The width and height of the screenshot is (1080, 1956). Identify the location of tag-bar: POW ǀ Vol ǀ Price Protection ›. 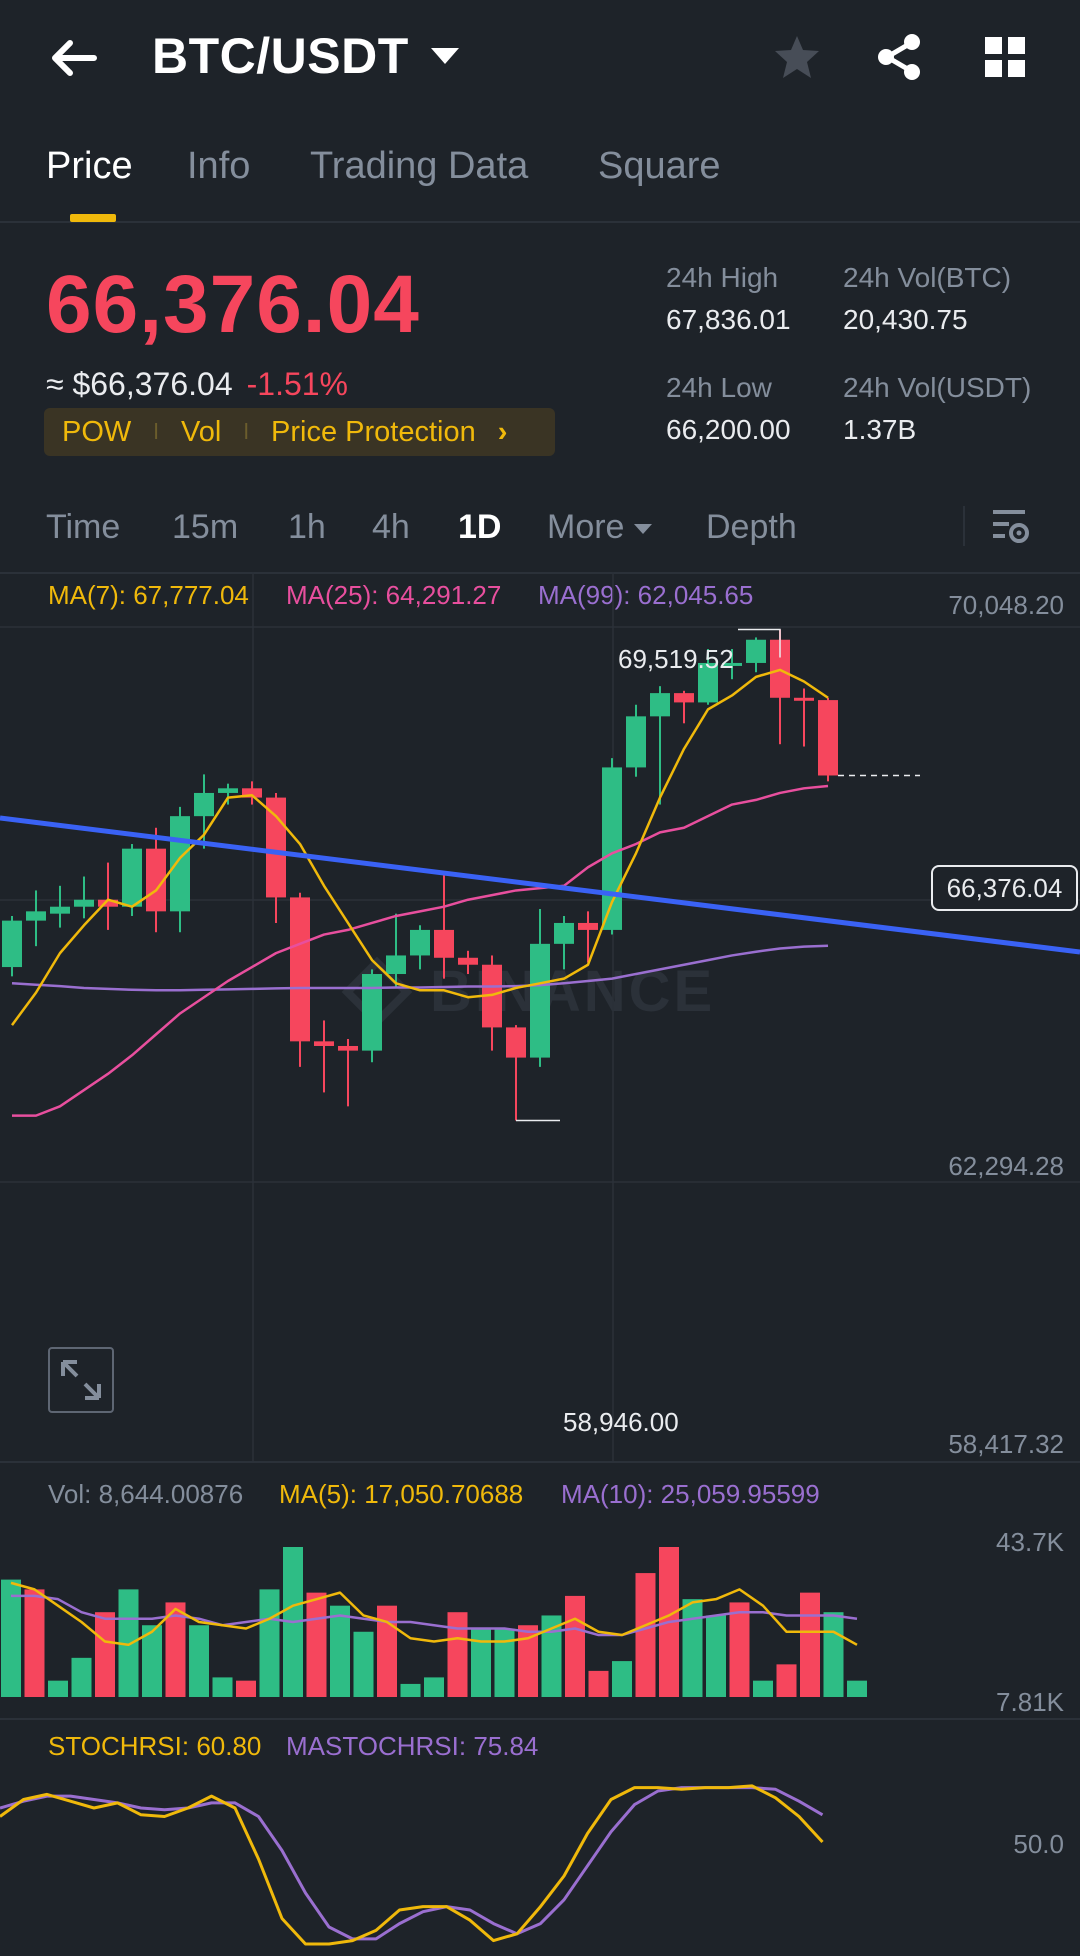
(299, 432).